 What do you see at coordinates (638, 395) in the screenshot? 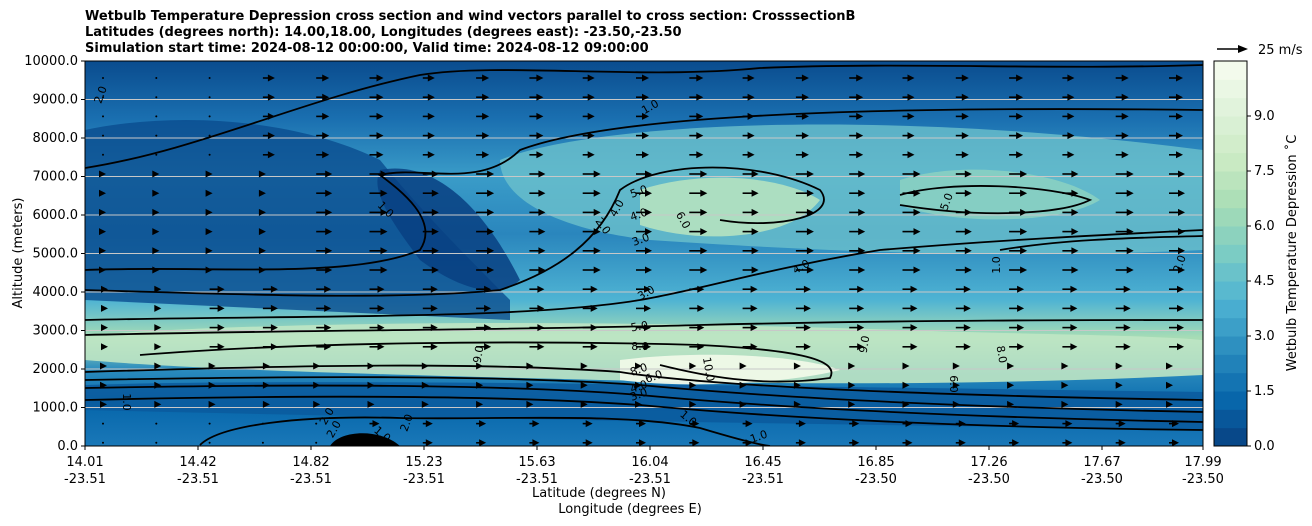
I see `contour-label: 3.0` at bounding box center [638, 395].